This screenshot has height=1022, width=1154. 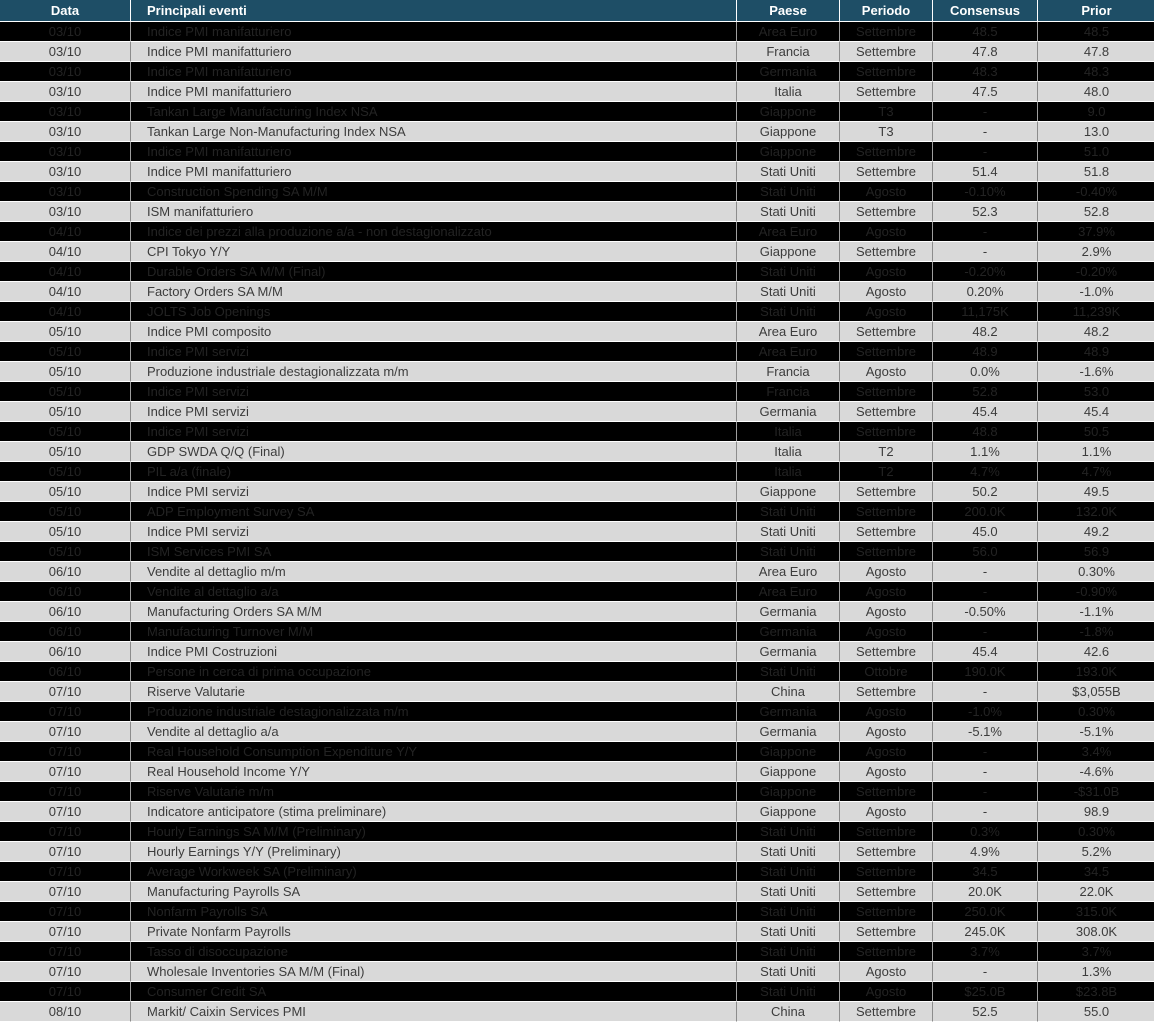 I want to click on cell-prior: -1.1%, so click(x=1096, y=612).